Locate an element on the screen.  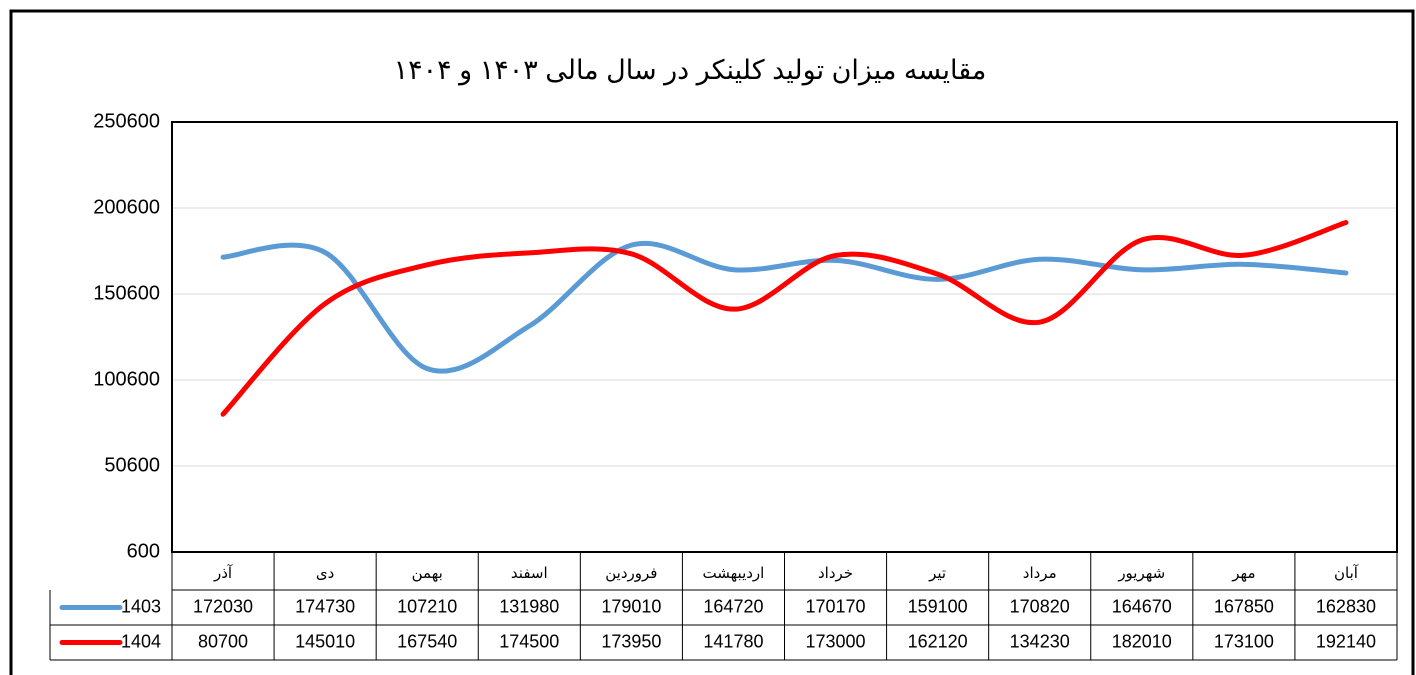
x-tick-label: مهر is located at coordinates (1243, 573).